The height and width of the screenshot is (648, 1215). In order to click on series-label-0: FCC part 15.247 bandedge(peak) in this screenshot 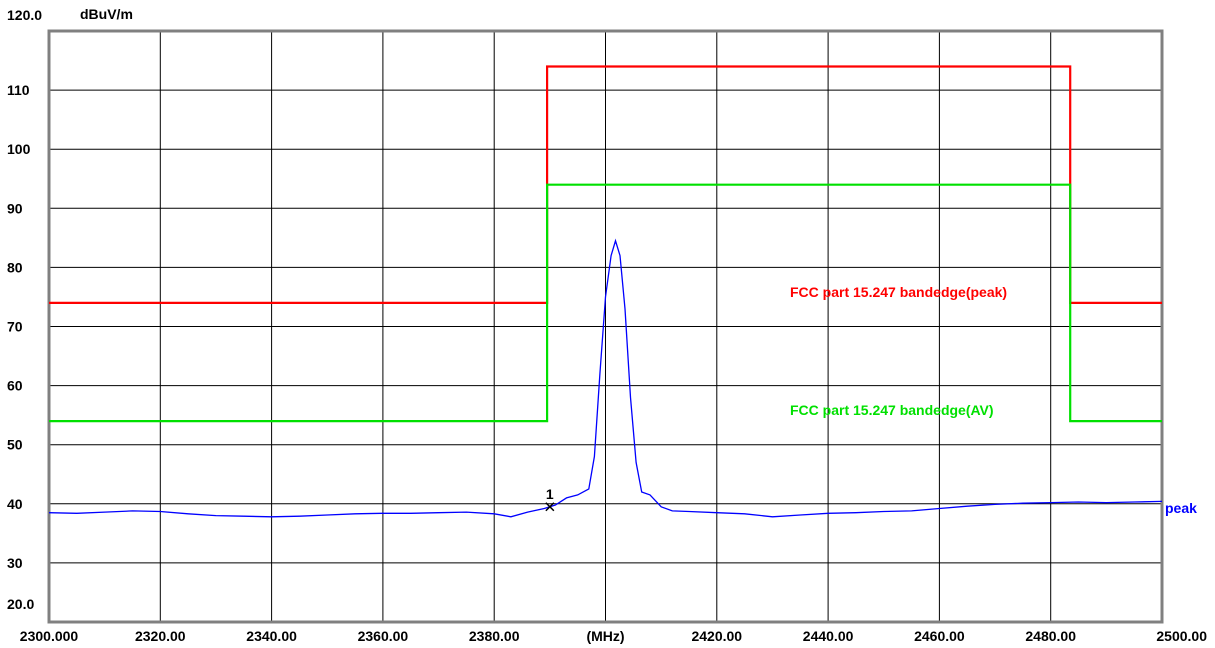, I will do `click(898, 292)`.